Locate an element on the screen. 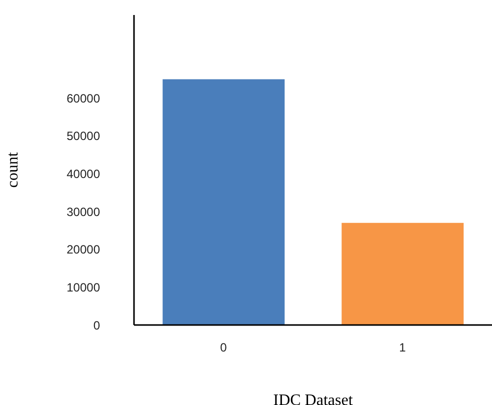 Image resolution: width=492 pixels, height=405 pixels. y-tick-label: 10000 is located at coordinates (83, 287).